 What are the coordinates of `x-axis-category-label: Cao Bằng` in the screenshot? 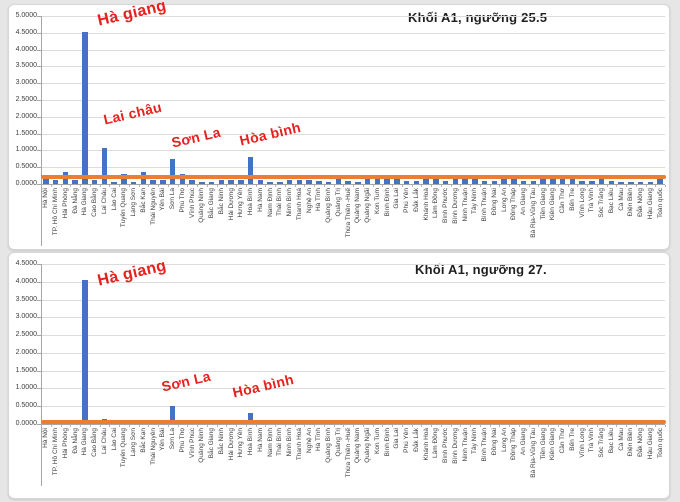 It's located at (95, 205).